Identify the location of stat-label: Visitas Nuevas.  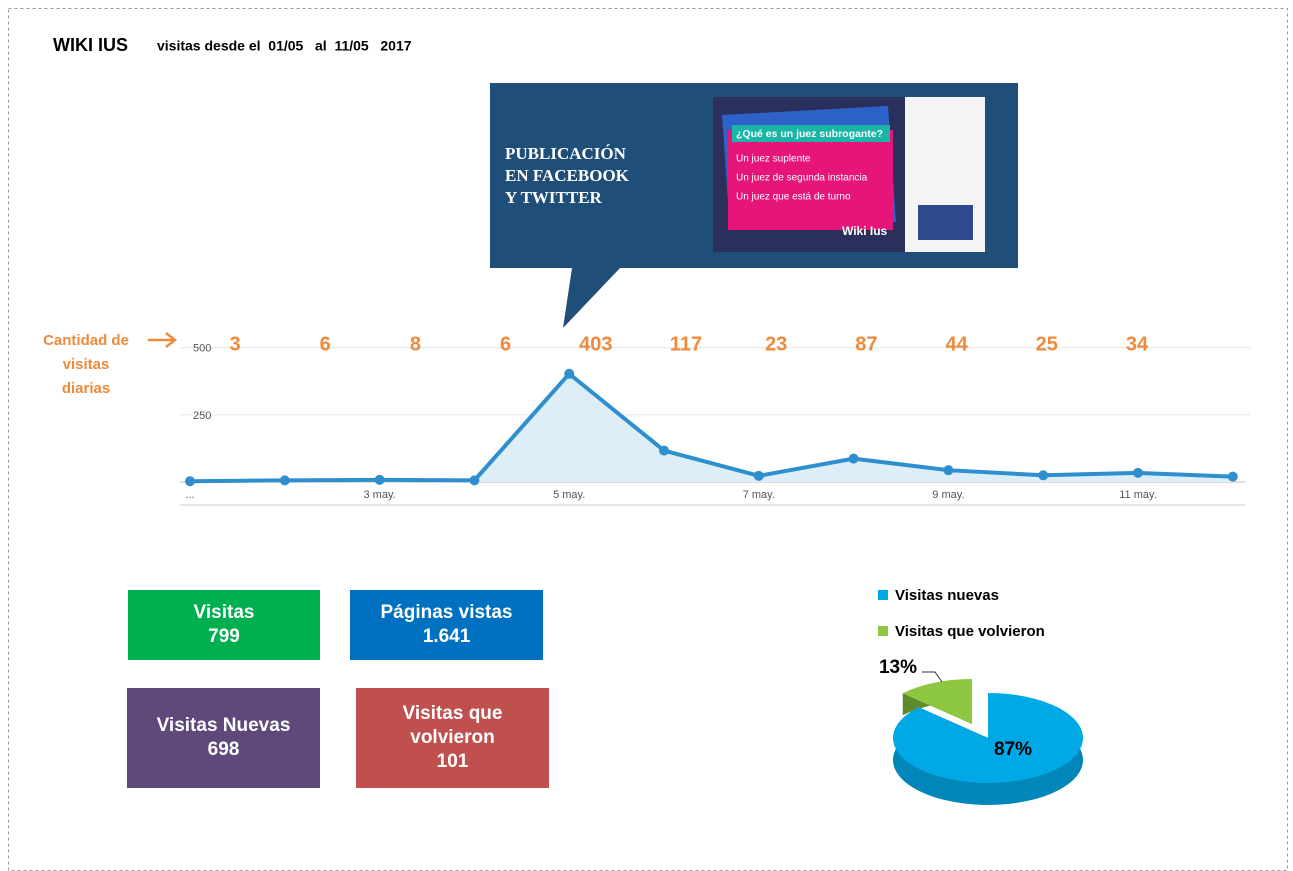
(224, 725).